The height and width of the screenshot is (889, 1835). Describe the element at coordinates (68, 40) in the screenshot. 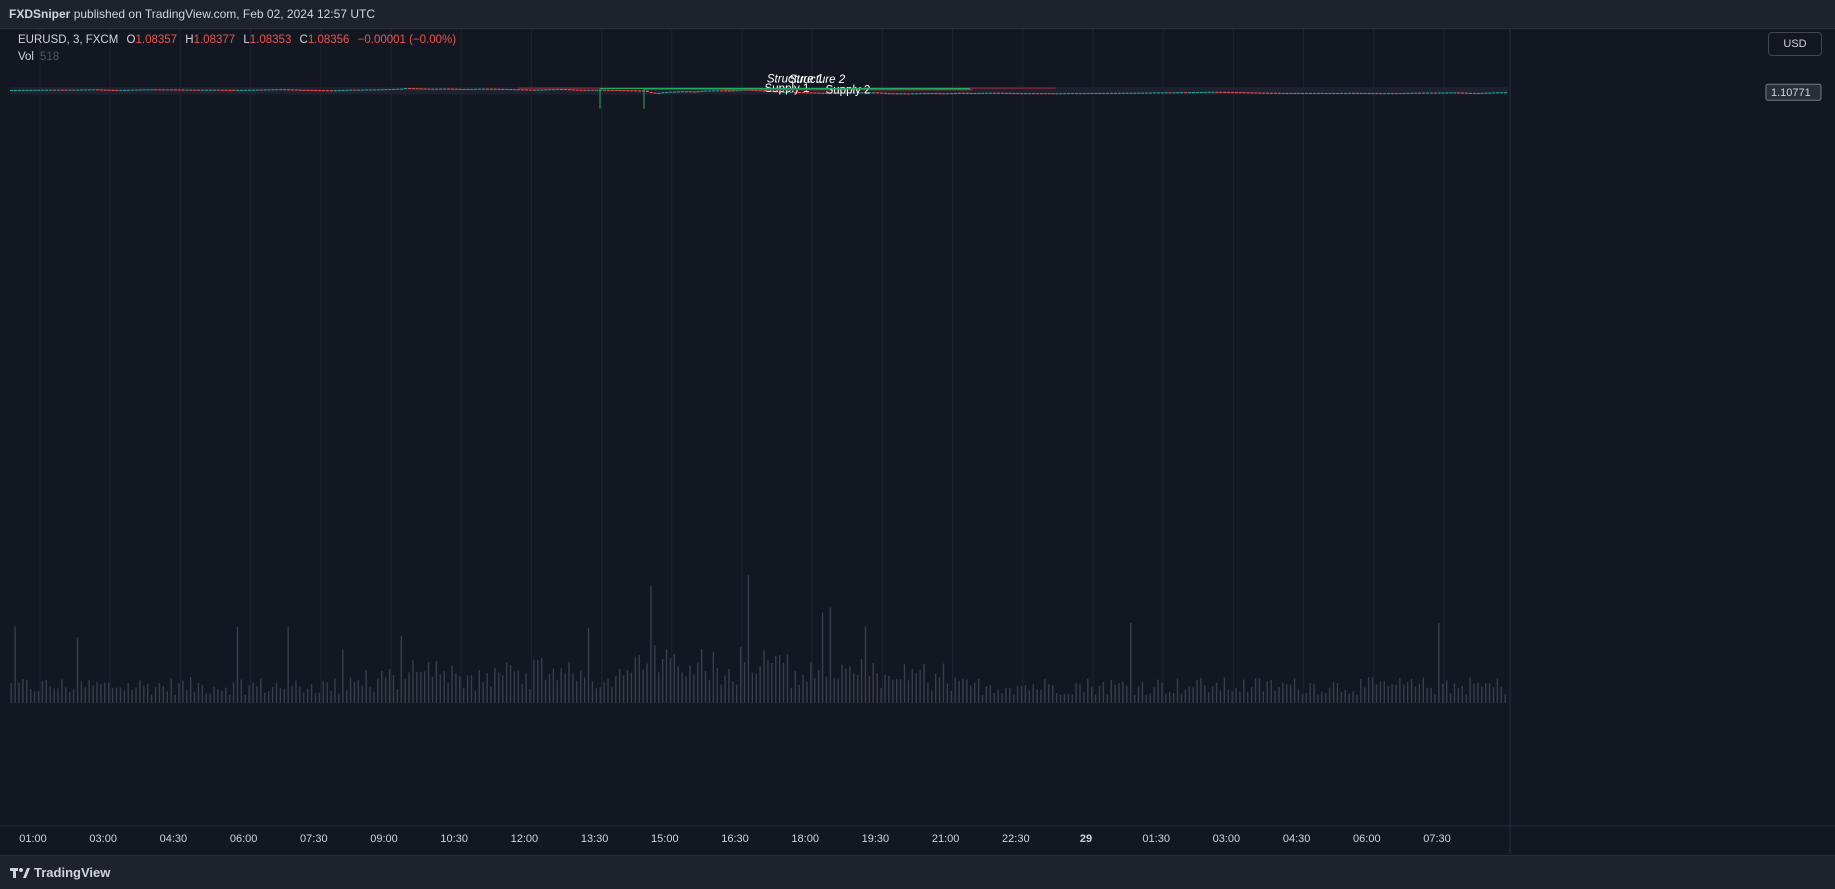

I see `symbol-label: EURUSD, 3, FXCM` at that location.